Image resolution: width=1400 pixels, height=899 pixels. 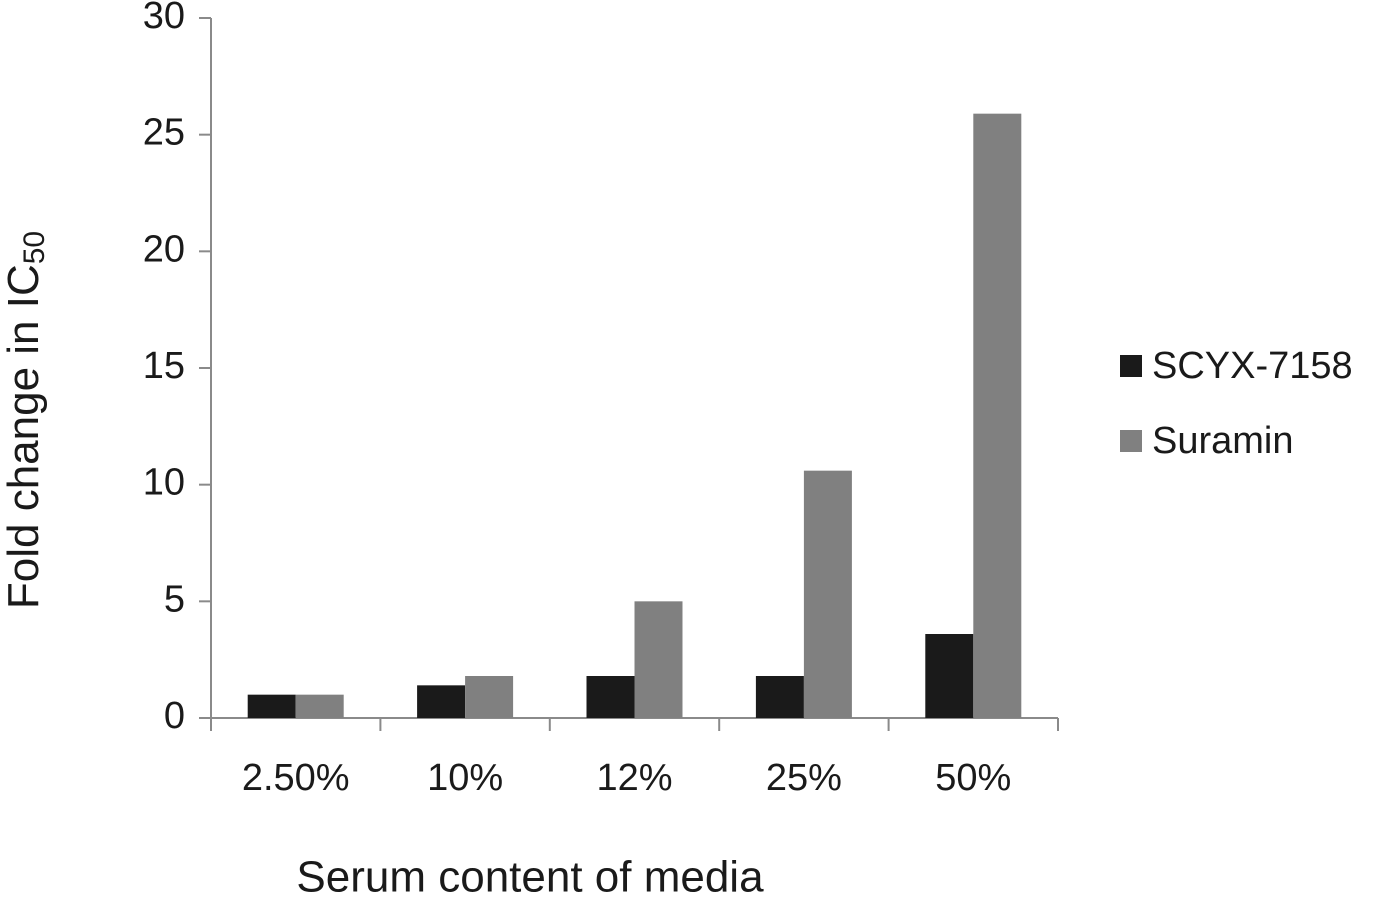 What do you see at coordinates (174, 716) in the screenshot?
I see `y-tick-label: 0` at bounding box center [174, 716].